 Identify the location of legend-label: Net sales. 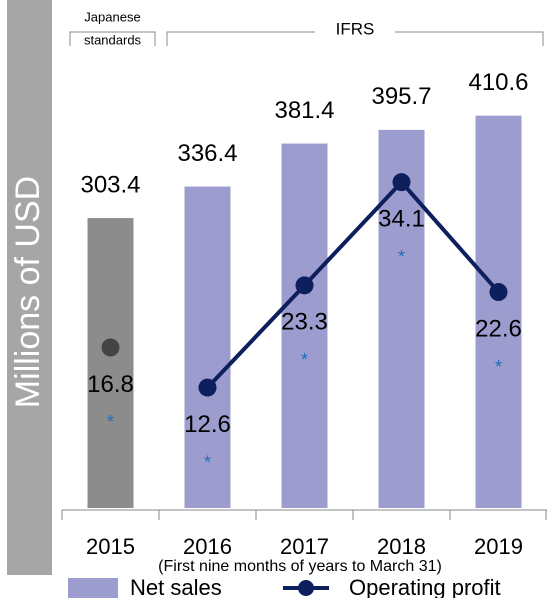
(176, 586).